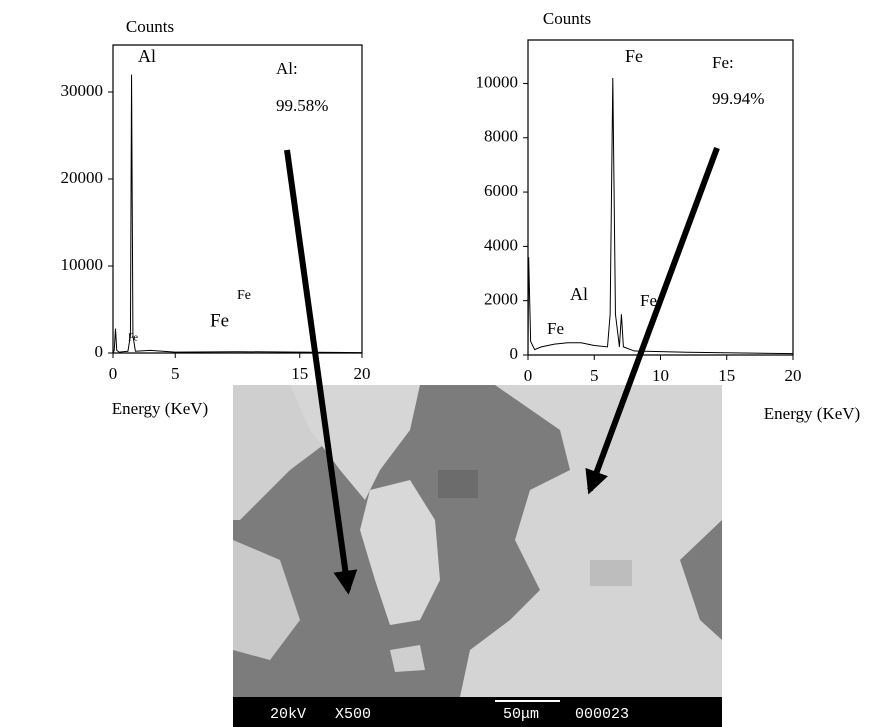  I want to click on y-tick-label: 8000, so click(501, 136).